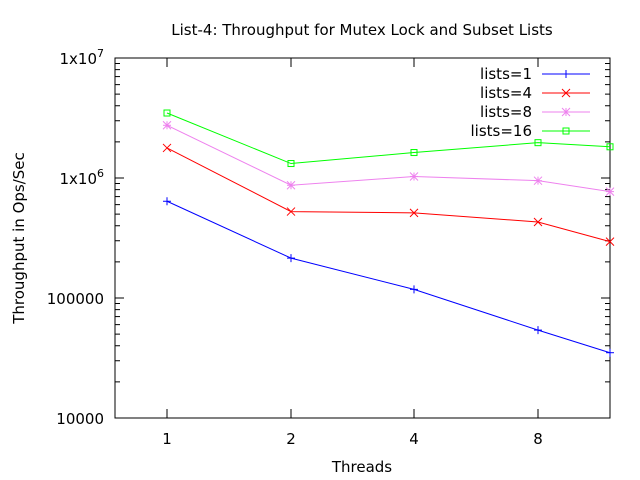 The image size is (640, 480). I want to click on y-tick-label: 1x10⁶, so click(81, 177).